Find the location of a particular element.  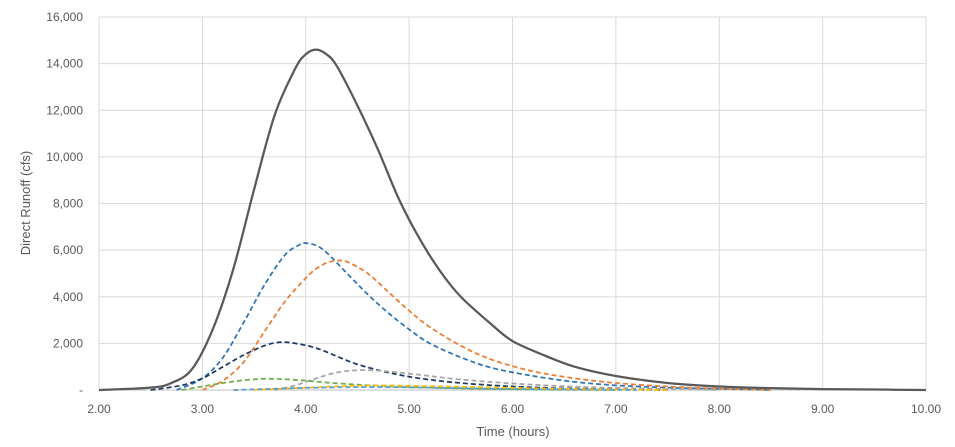

x-tick-label: 10.00 is located at coordinates (926, 409).